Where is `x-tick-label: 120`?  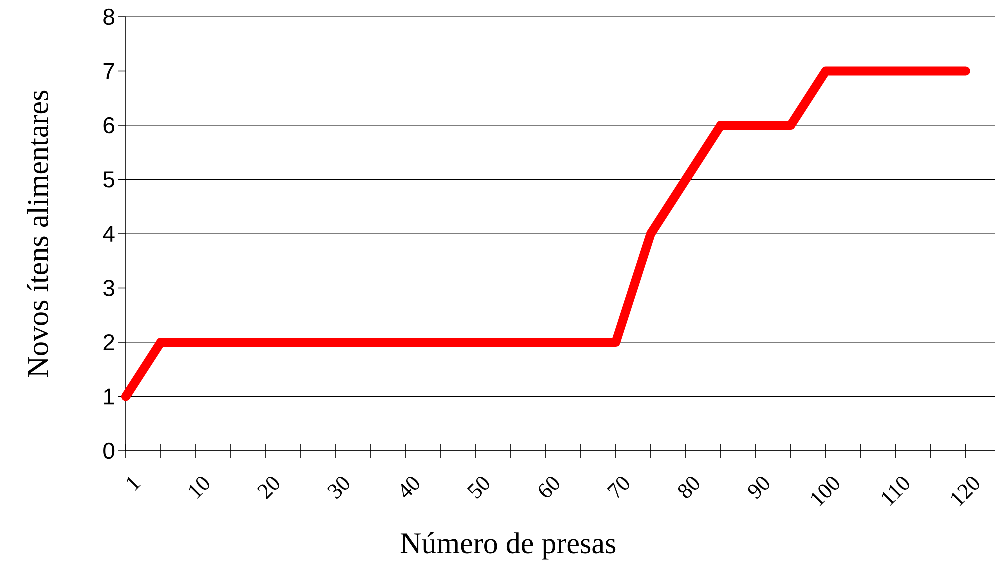
x-tick-label: 120 is located at coordinates (965, 491).